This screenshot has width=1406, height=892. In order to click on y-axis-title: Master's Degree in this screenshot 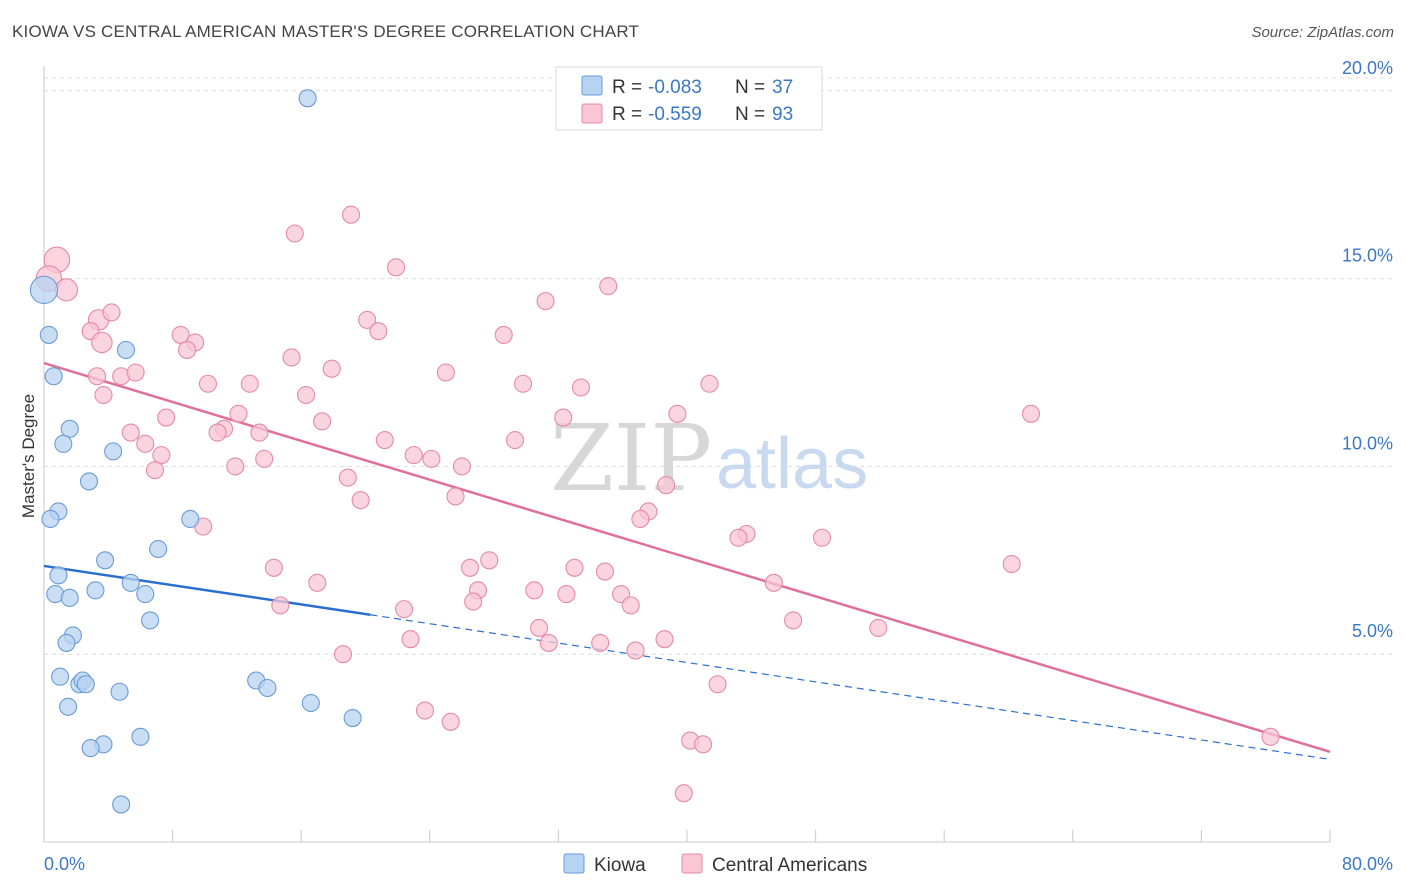, I will do `click(28, 456)`.